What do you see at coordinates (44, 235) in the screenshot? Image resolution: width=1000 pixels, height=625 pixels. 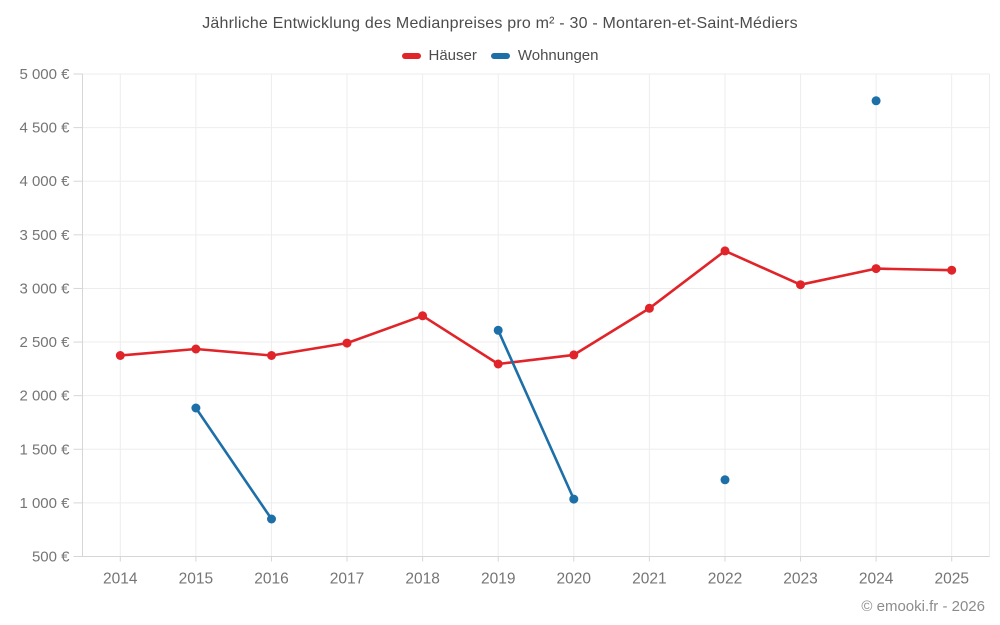 I see `y-tick-label: 3 500 €` at bounding box center [44, 235].